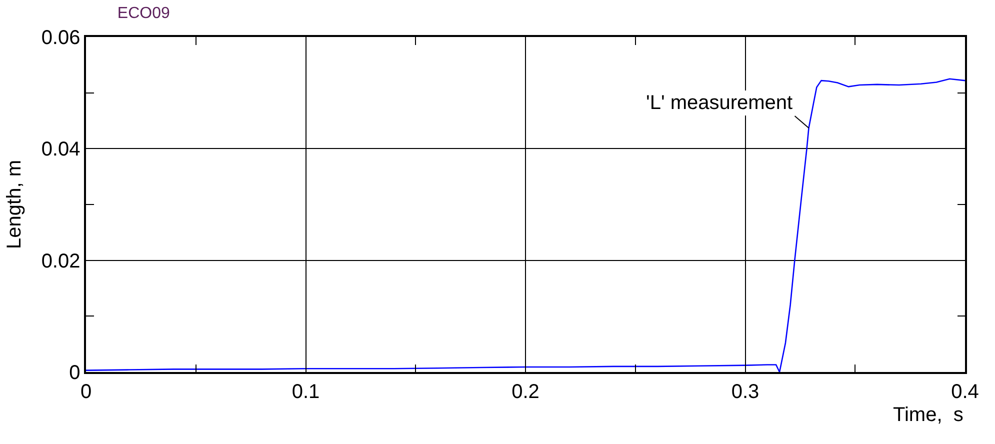 This screenshot has height=444, width=995. I want to click on y-axis-title: Length, m, so click(14, 204).